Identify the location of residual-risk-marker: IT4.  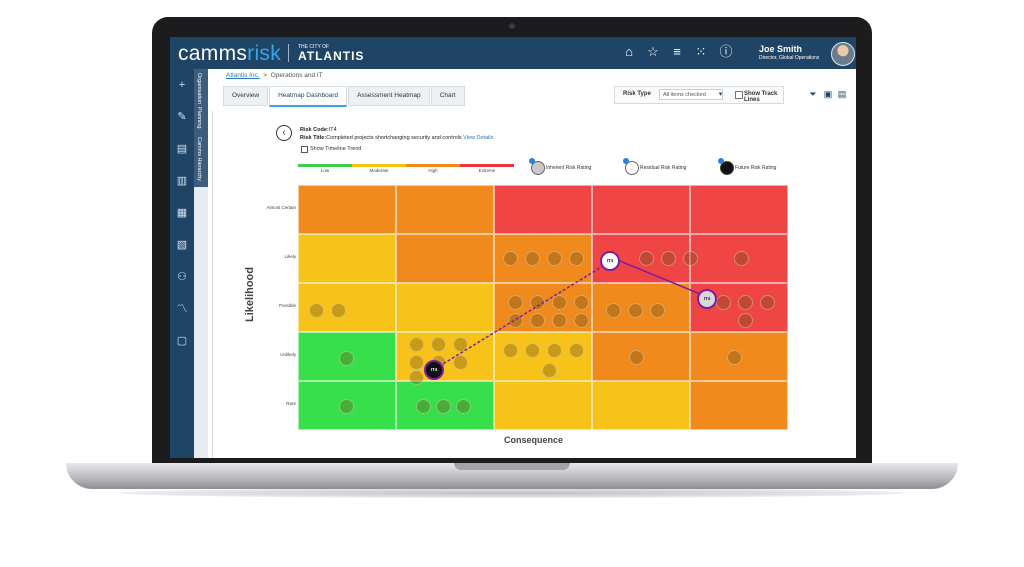
(610, 261).